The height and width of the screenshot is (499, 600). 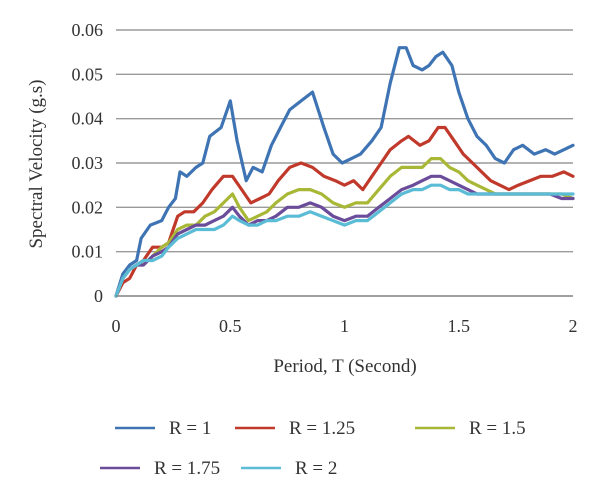 What do you see at coordinates (98, 296) in the screenshot?
I see `y-tick-label: 0` at bounding box center [98, 296].